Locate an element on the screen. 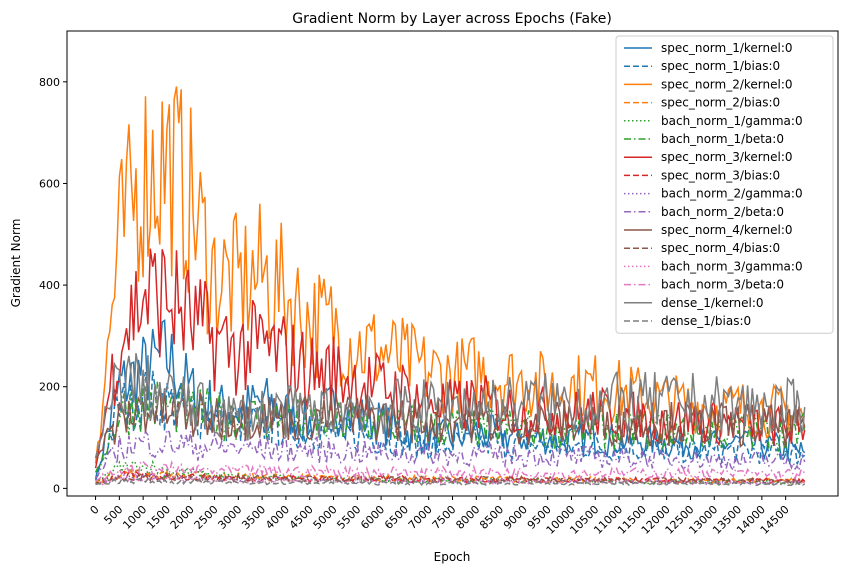 Image resolution: width=850 pixels, height=574 pixels. legend-label: bach_norm_3/beta:0 is located at coordinates (722, 285).